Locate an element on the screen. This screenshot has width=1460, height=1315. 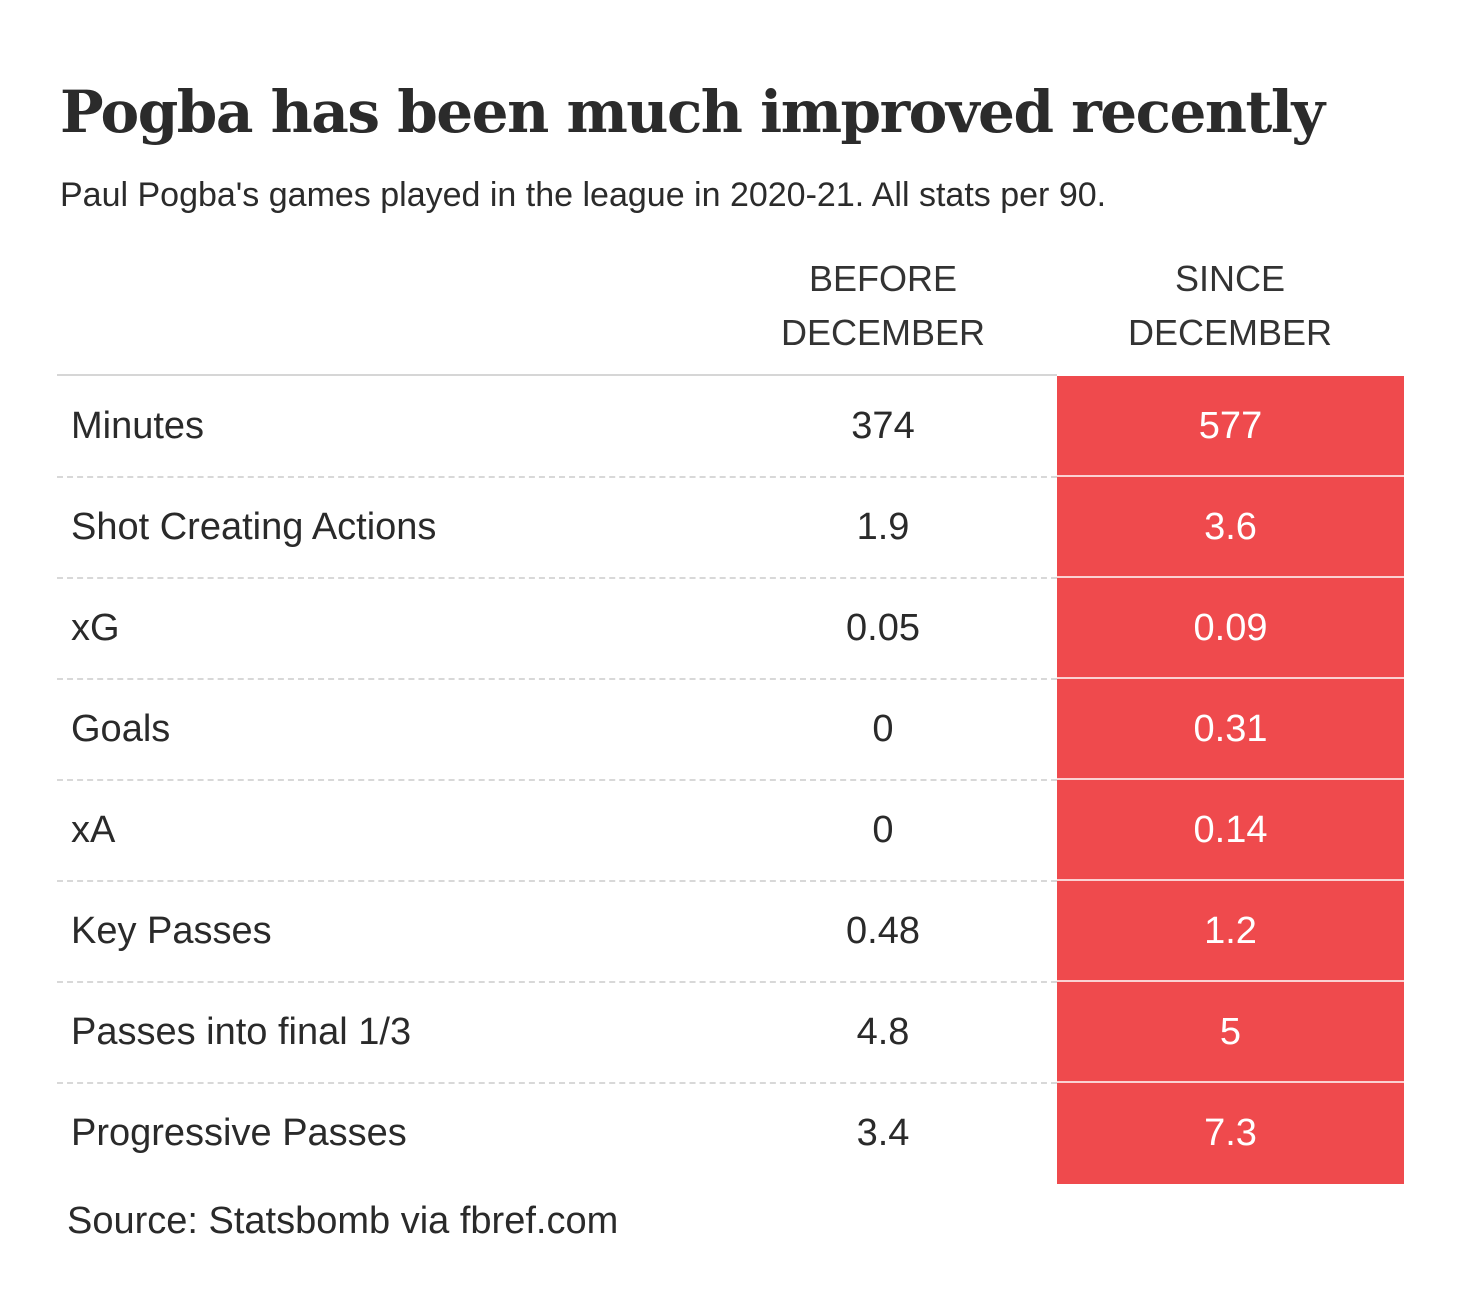
since-value: 0.09 is located at coordinates (1230, 628).